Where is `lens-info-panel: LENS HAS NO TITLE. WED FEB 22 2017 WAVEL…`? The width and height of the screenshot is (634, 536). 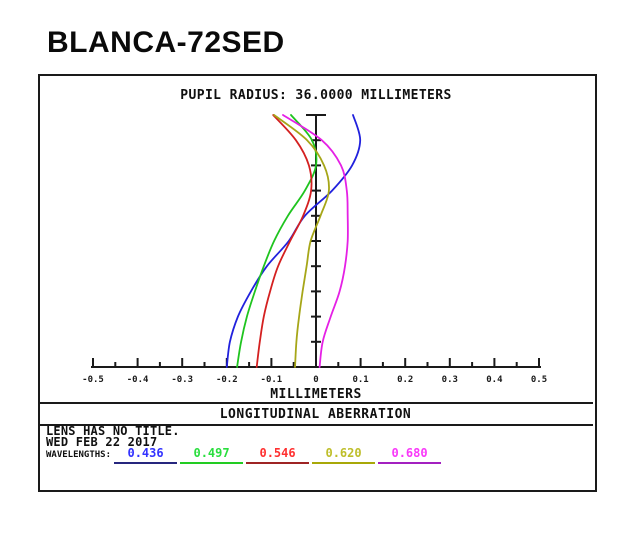
lens-info-panel: LENS HAS NO TITLE. WED FEB 22 2017 WAVEL… is located at coordinates (316, 444).